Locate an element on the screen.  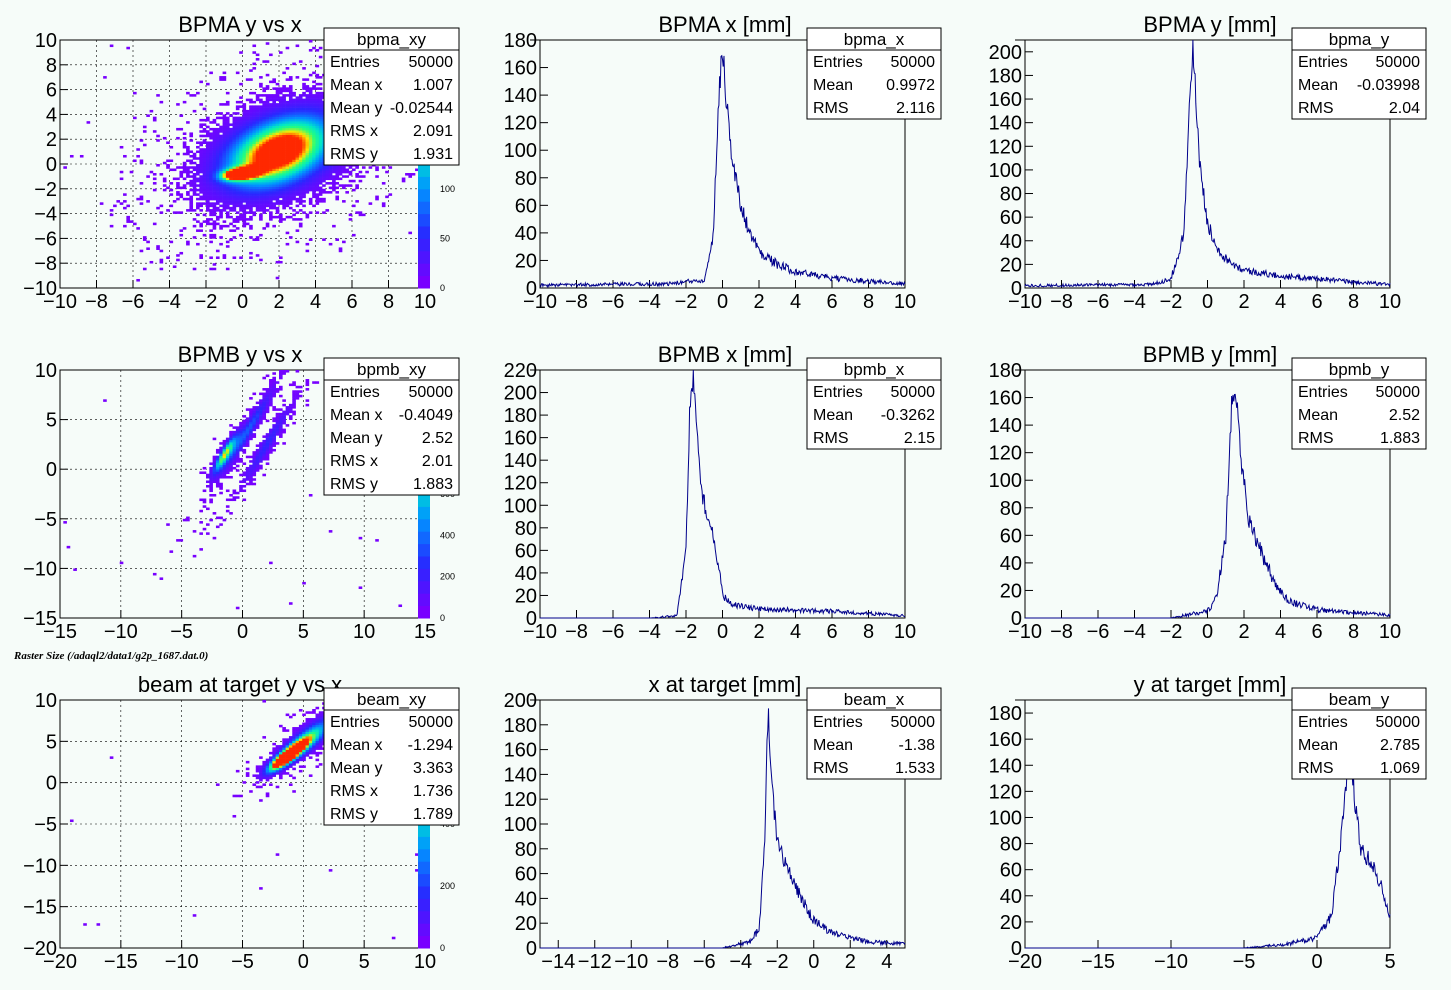
stats-value: 2.52 is located at coordinates (1404, 415).